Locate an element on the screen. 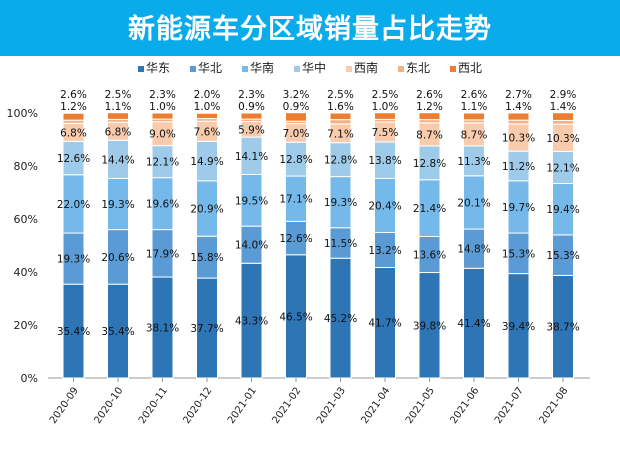 The height and width of the screenshot is (465, 620). data-label: 19.3% is located at coordinates (73, 260).